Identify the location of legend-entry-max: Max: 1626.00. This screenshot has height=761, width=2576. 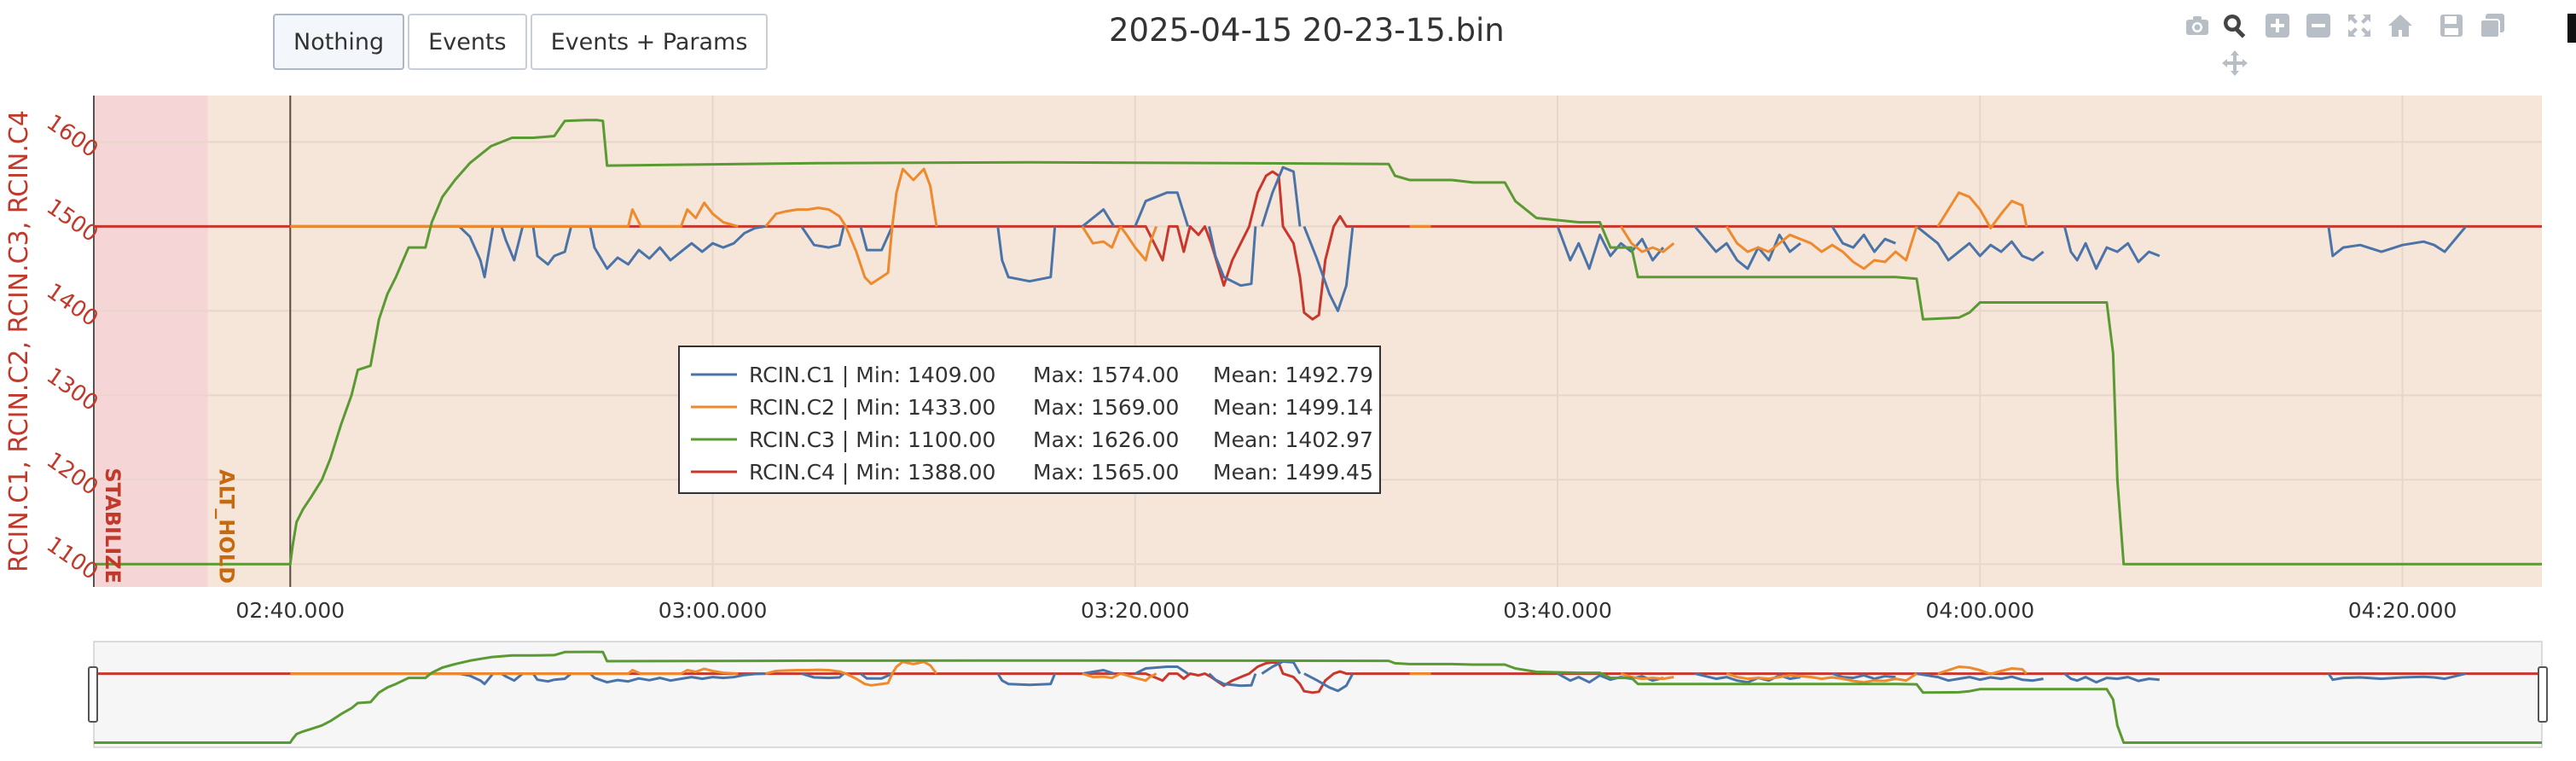
(1106, 439).